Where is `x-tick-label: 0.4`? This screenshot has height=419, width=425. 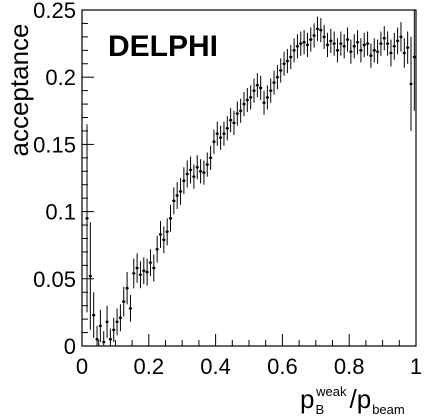
x-tick-label: 0.4 is located at coordinates (215, 366).